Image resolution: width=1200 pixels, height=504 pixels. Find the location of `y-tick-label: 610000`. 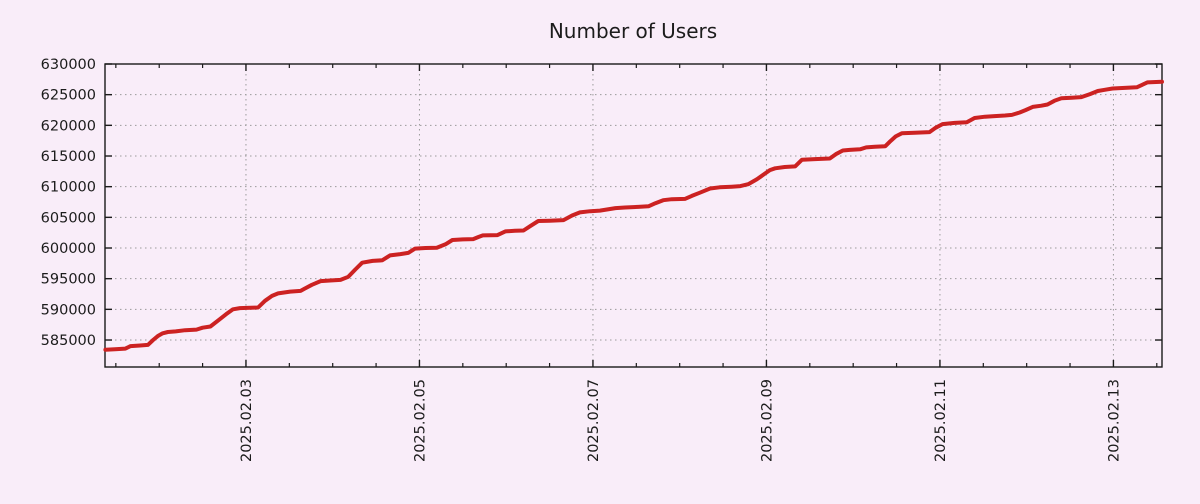

y-tick-label: 610000 is located at coordinates (68, 188).